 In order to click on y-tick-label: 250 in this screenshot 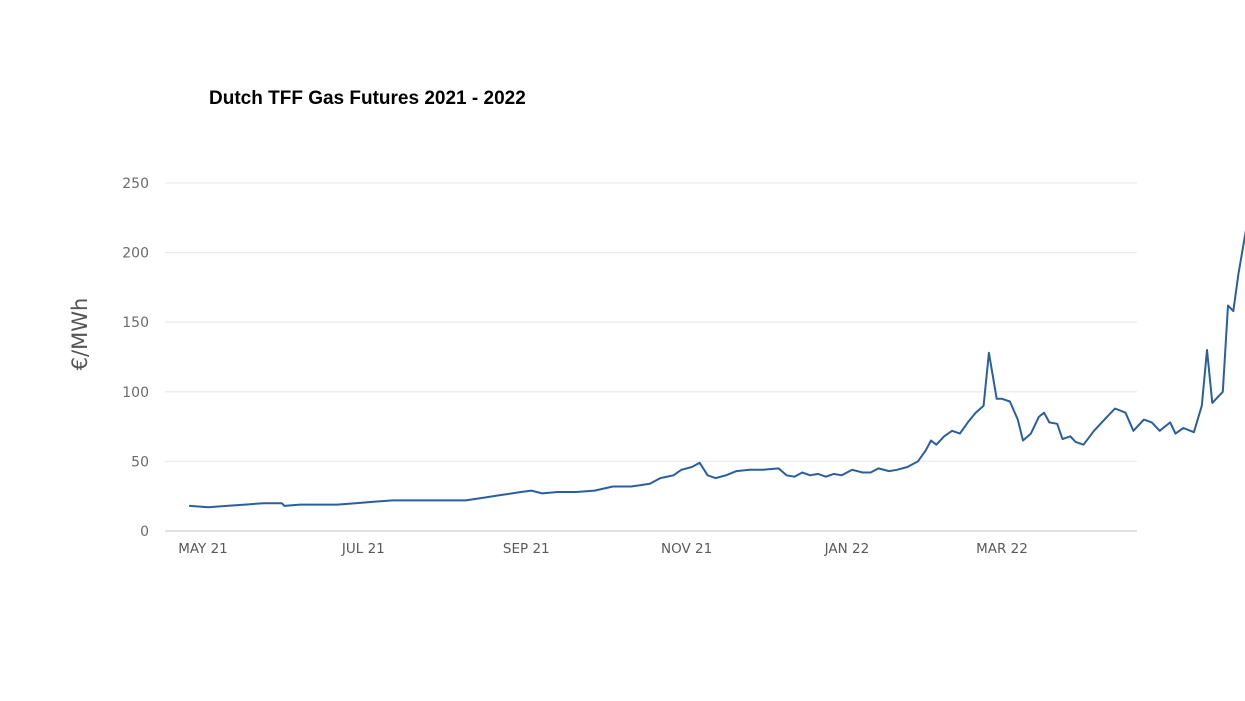, I will do `click(135, 184)`.